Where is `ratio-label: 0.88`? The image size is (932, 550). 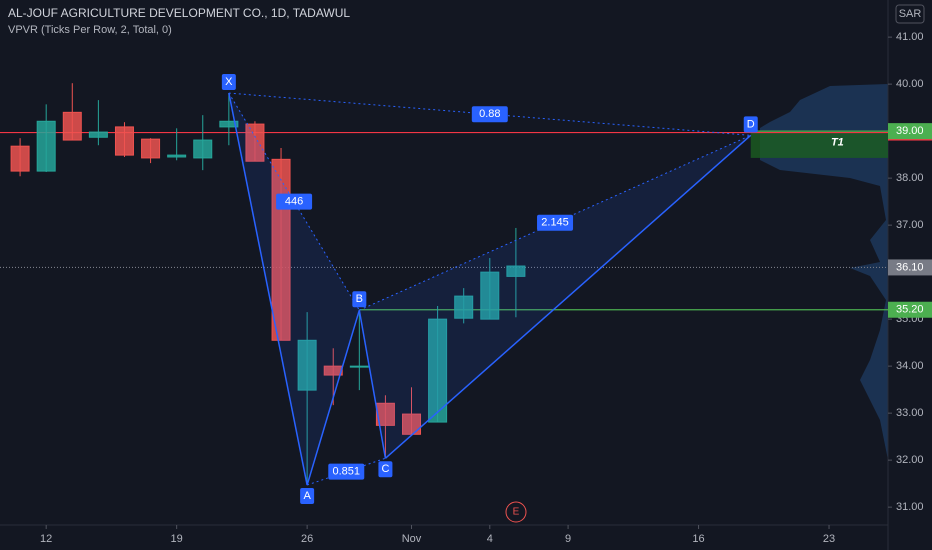 ratio-label: 0.88 is located at coordinates (489, 114).